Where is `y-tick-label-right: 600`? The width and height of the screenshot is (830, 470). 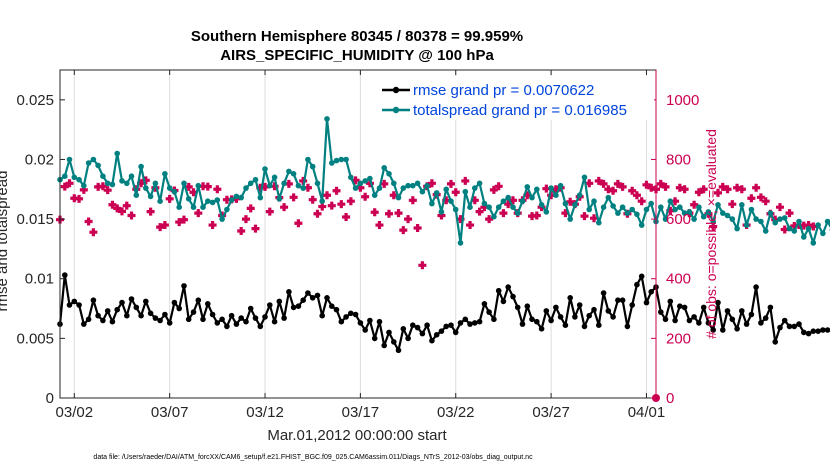
y-tick-label-right: 600 is located at coordinates (678, 219).